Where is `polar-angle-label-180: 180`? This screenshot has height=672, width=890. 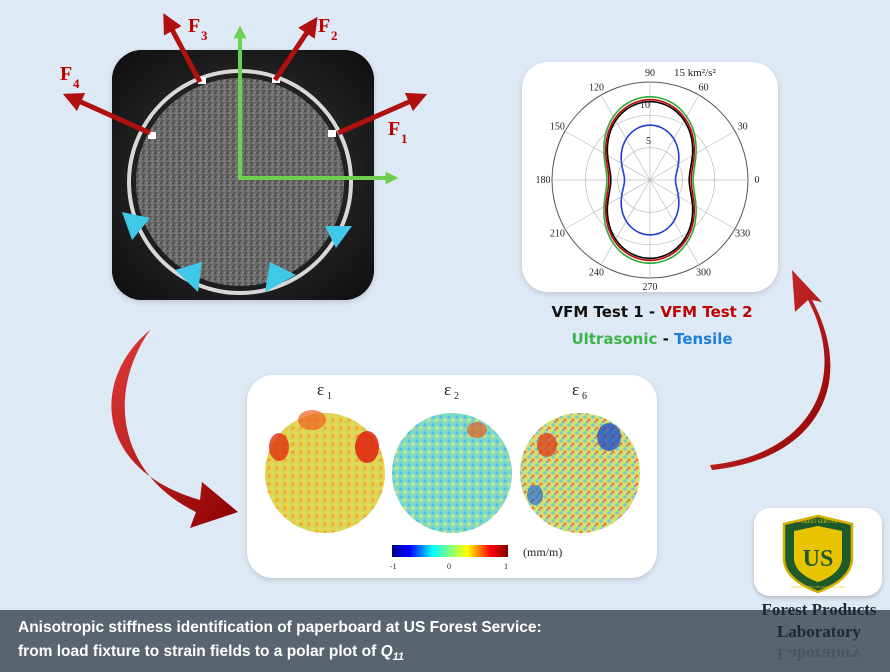
polar-angle-label-180: 180 is located at coordinates (543, 180).